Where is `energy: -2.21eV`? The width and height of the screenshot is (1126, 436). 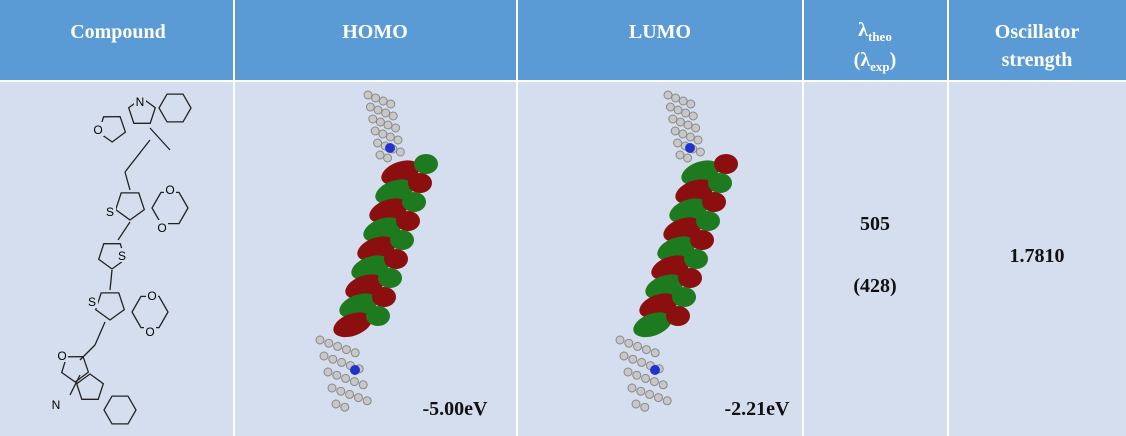 energy: -2.21eV is located at coordinates (758, 409).